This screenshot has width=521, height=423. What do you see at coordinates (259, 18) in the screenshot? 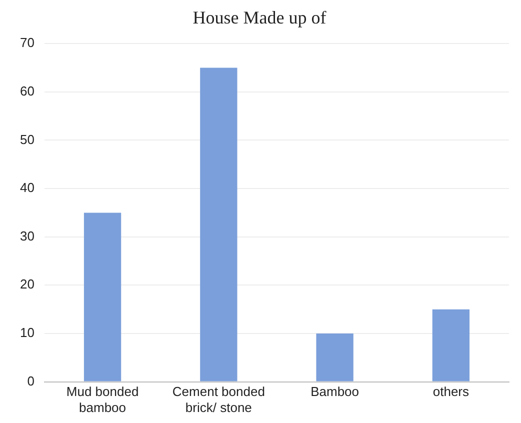
I see `chart-title: House Made up of` at bounding box center [259, 18].